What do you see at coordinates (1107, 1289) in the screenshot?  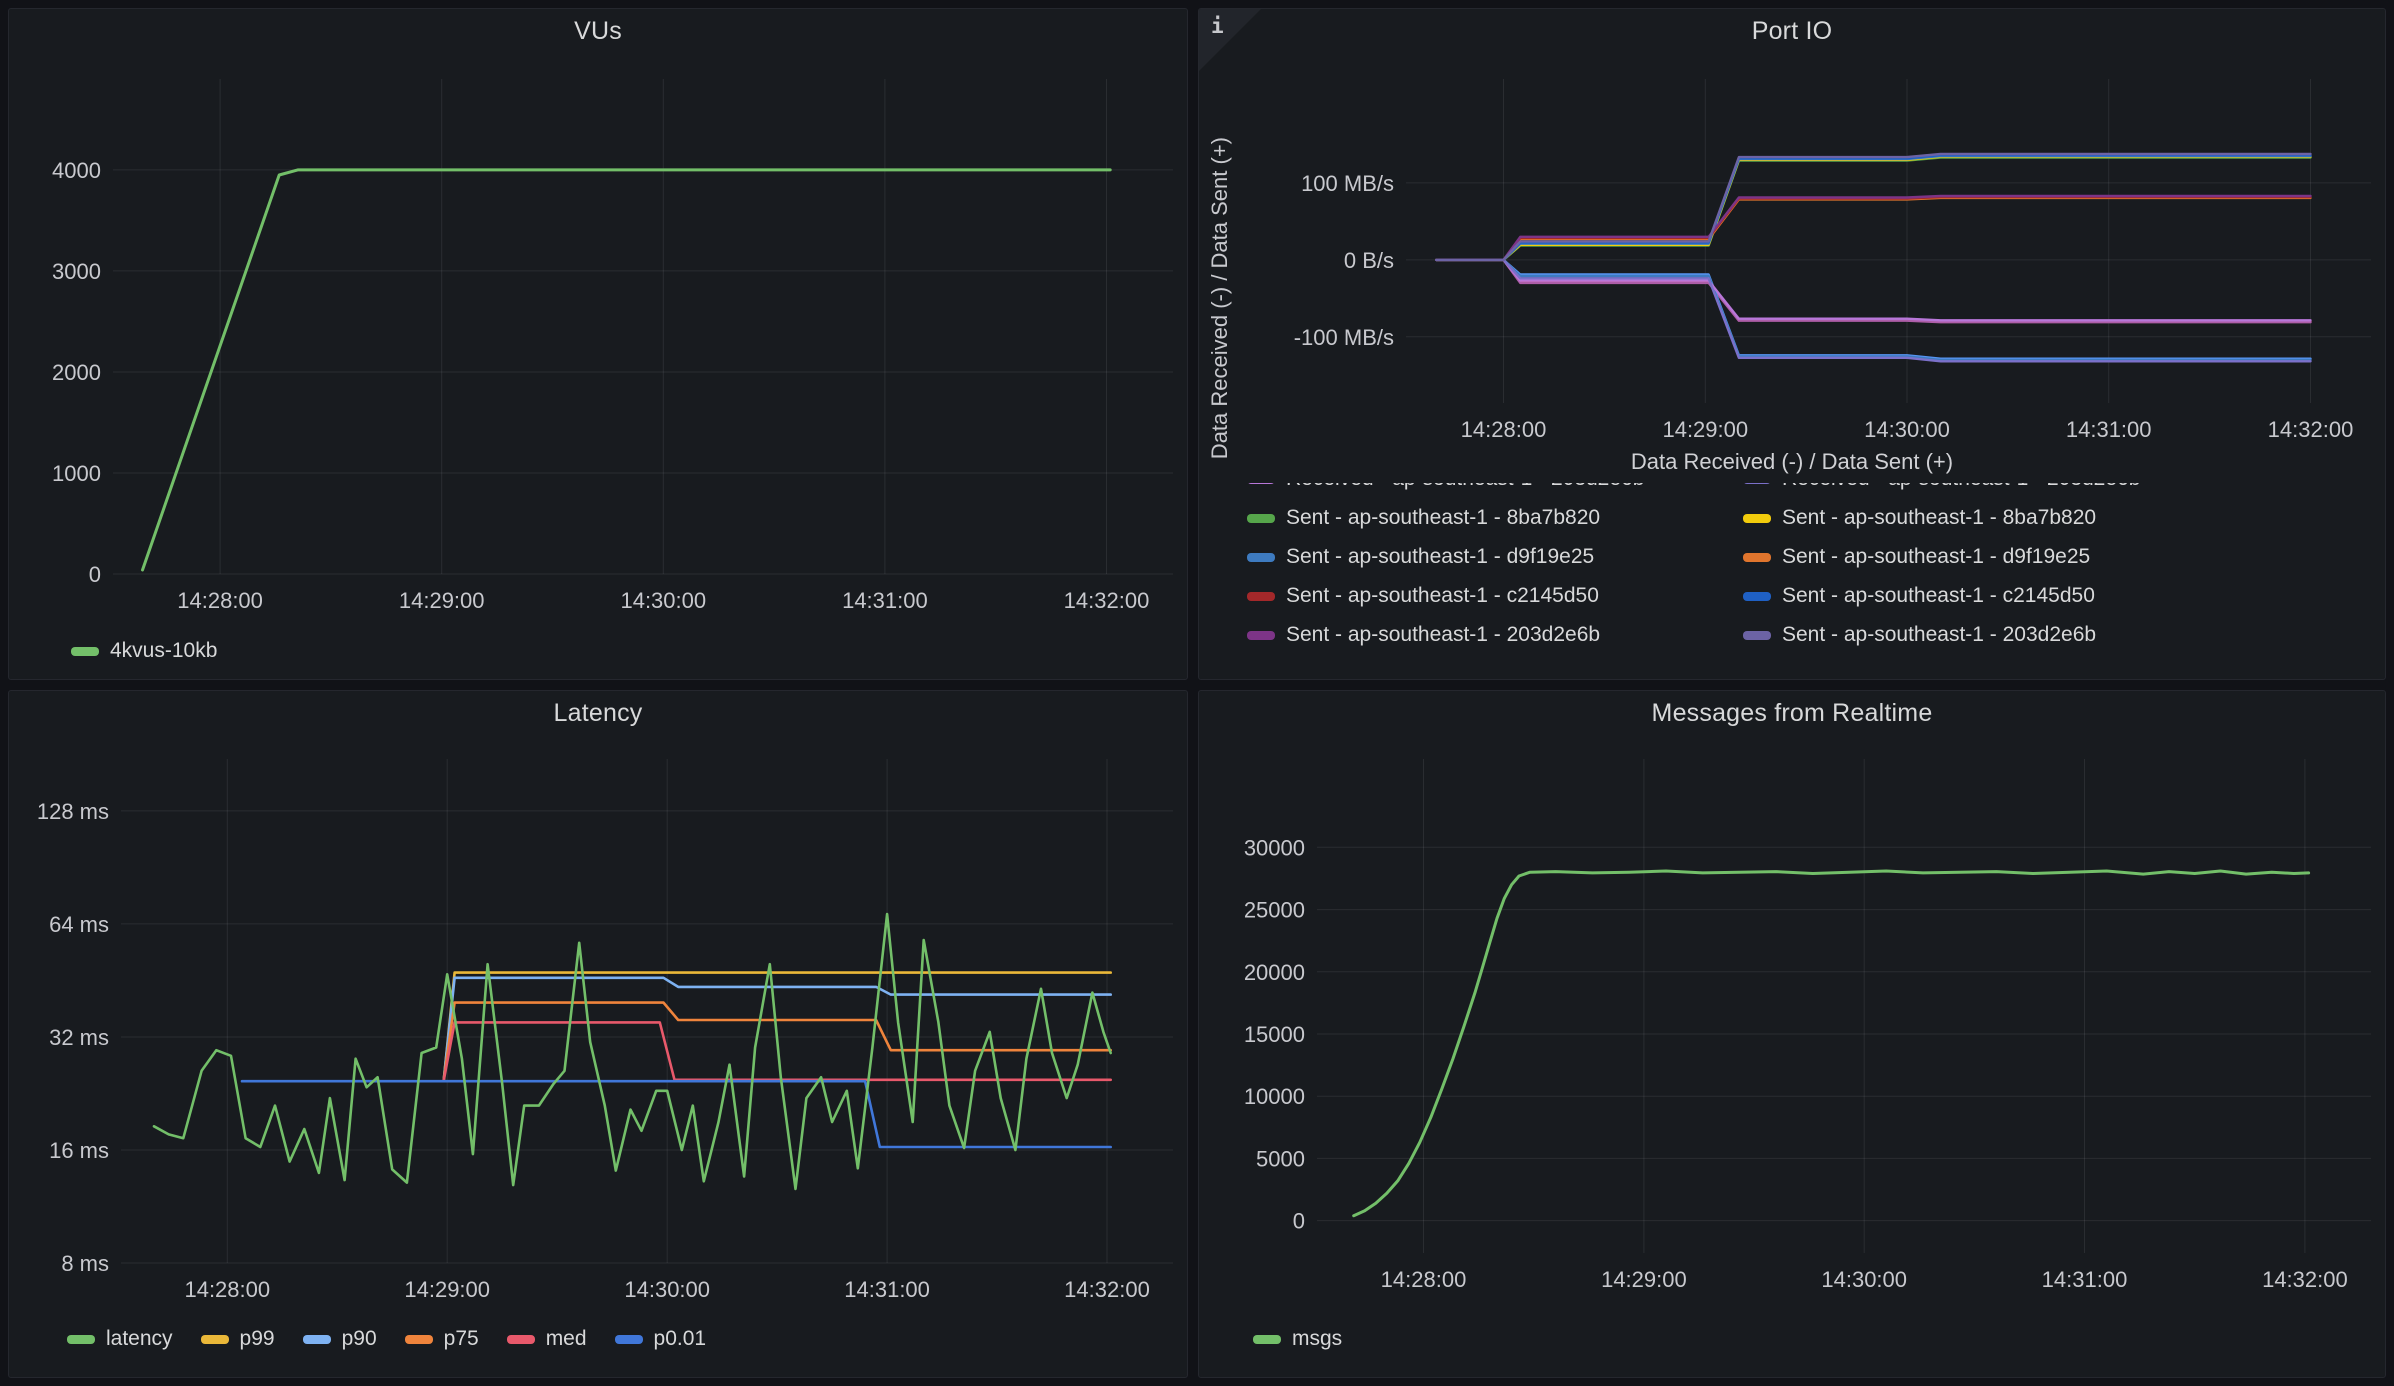 I see `svg-text: 14:32:00` at bounding box center [1107, 1289].